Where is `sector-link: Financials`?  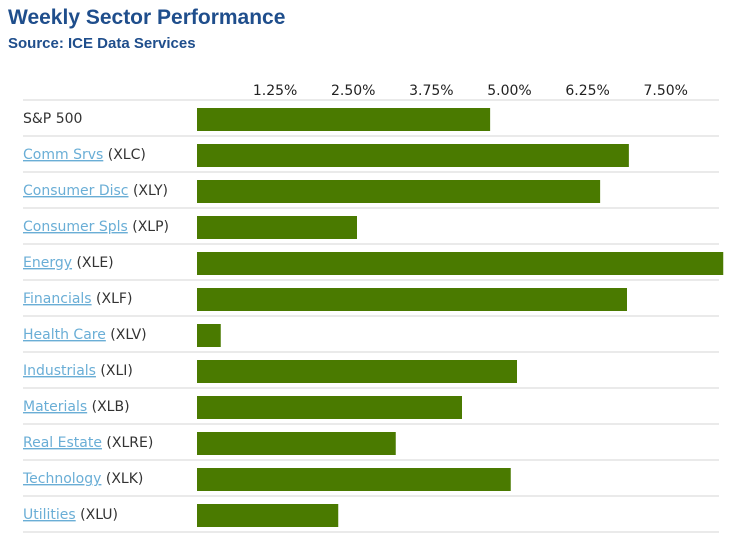 sector-link: Financials is located at coordinates (57, 299).